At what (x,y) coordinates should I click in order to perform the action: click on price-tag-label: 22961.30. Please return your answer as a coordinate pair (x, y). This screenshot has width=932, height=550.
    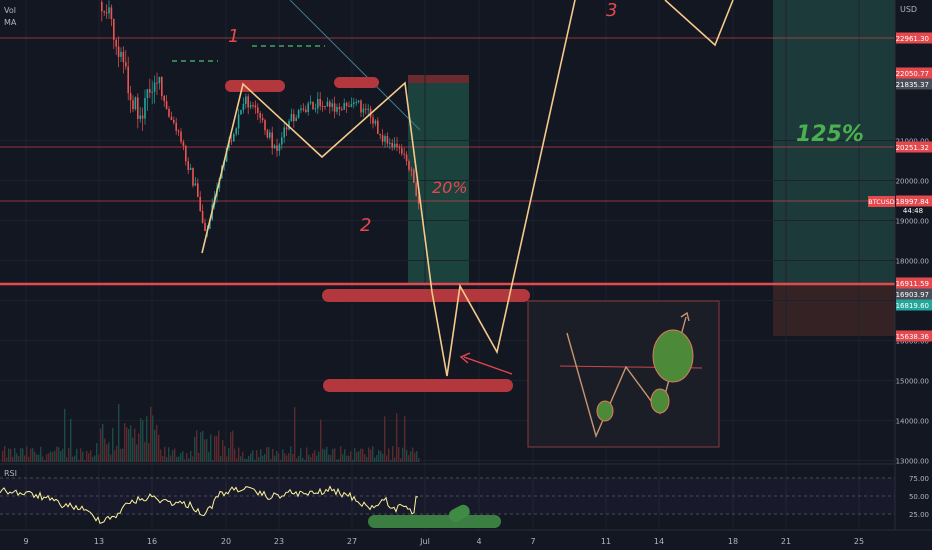
    Looking at the image, I should click on (912, 39).